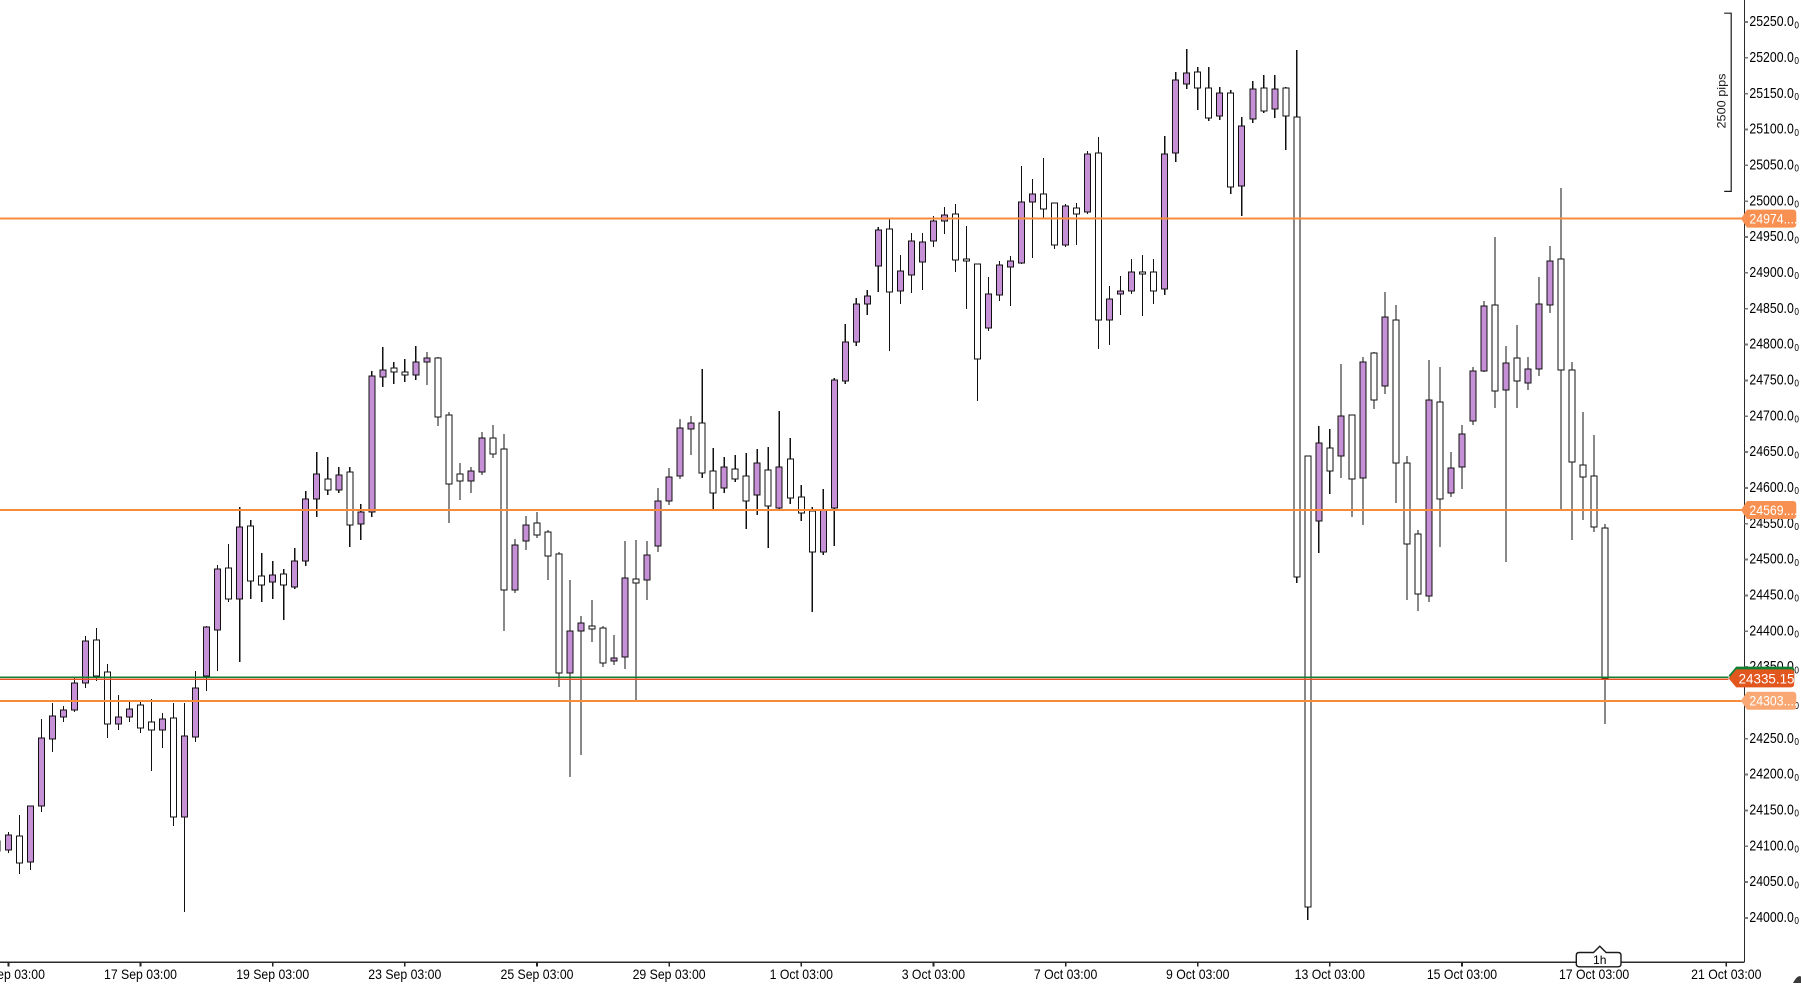 Image resolution: width=1801 pixels, height=988 pixels. I want to click on svg-text: 9 Oct 03:00, so click(1198, 974).